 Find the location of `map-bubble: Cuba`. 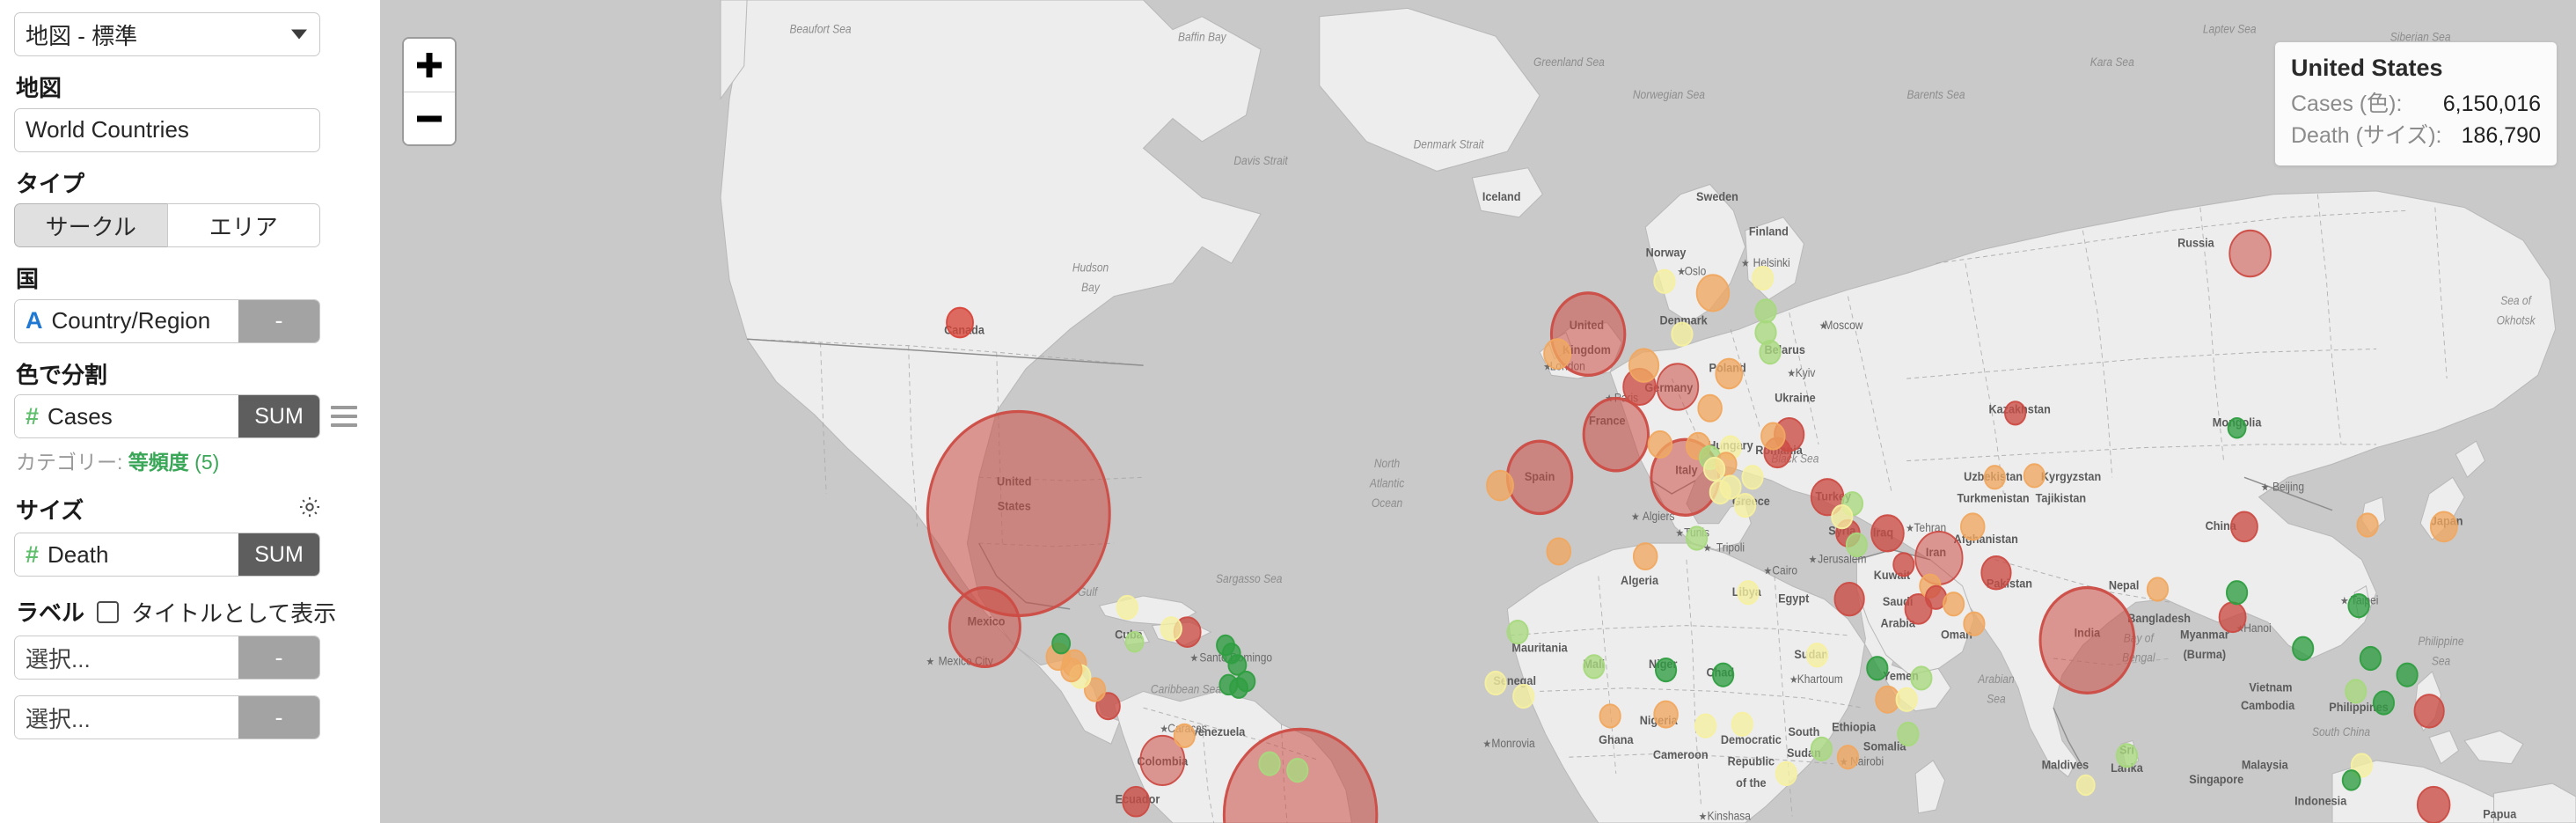

map-bubble: Cuba is located at coordinates (1127, 607).